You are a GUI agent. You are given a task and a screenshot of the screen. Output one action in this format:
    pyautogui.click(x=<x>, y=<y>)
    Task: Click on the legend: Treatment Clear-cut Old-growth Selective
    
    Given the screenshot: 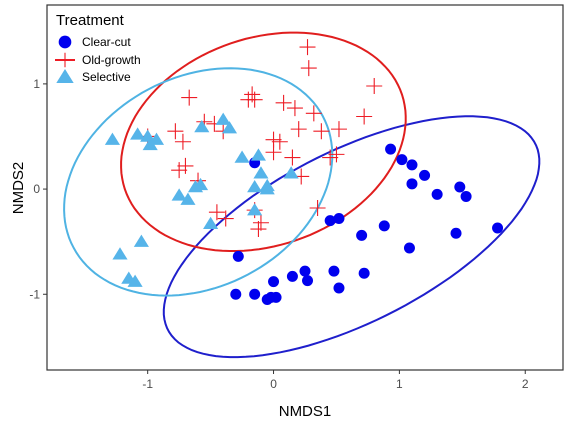 What is the action you would take?
    pyautogui.click(x=98, y=48)
    